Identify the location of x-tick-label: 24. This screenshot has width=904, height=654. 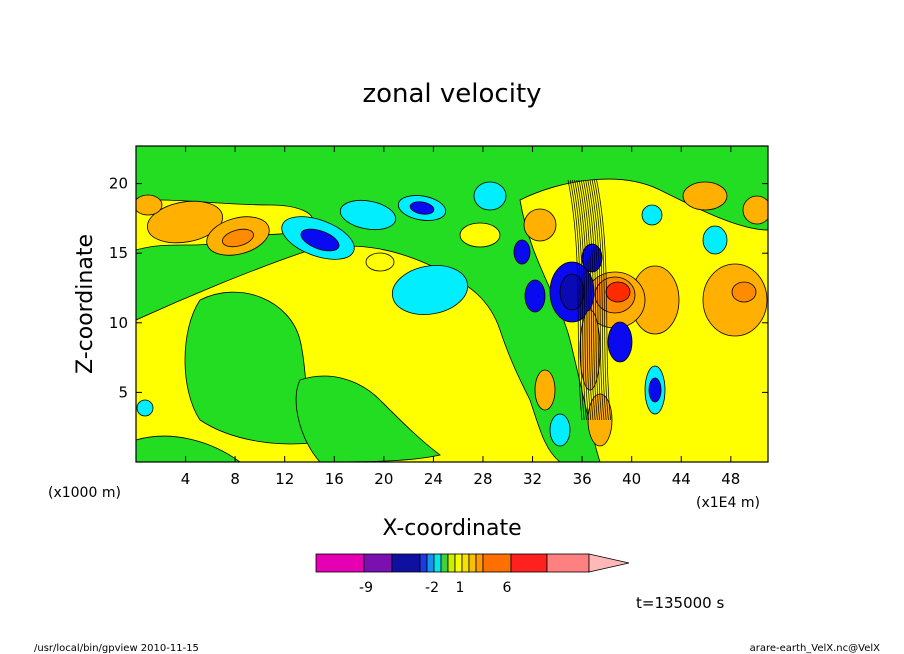
(433, 479).